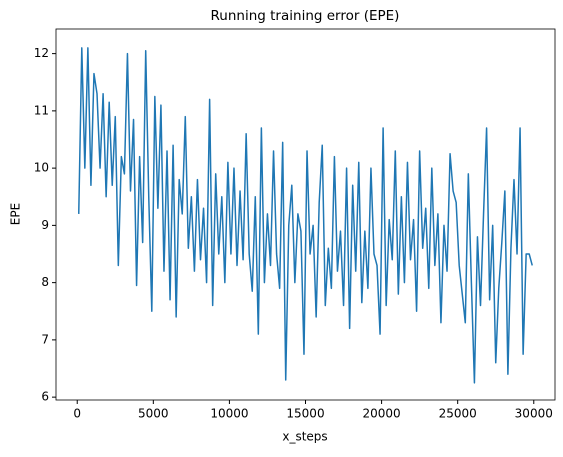 The height and width of the screenshot is (457, 563). What do you see at coordinates (45, 339) in the screenshot?
I see `y-tick-label: 7` at bounding box center [45, 339].